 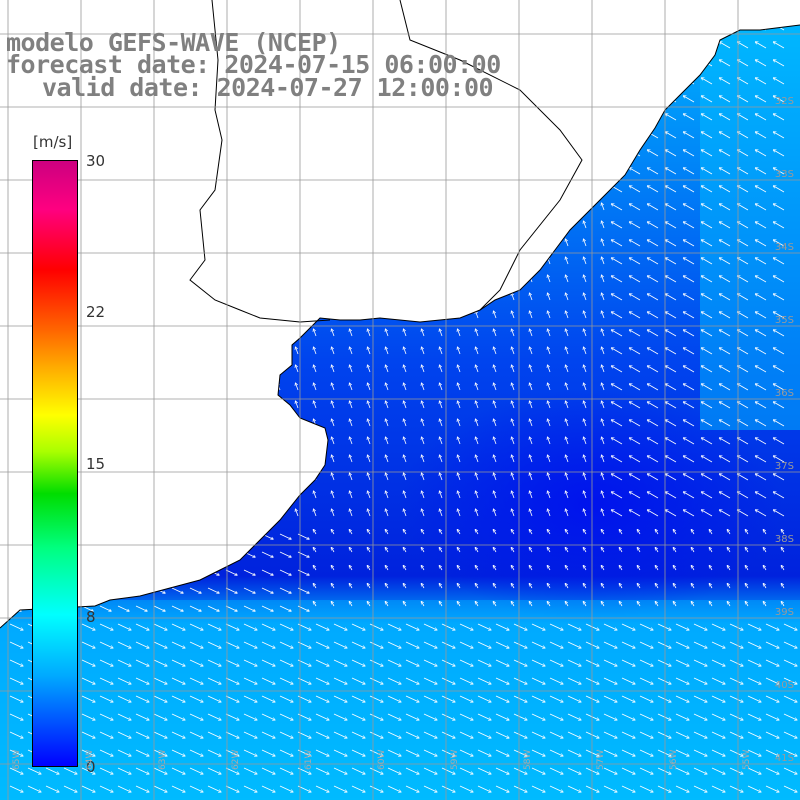 I want to click on latitude-label: 34S, so click(x=784, y=247).